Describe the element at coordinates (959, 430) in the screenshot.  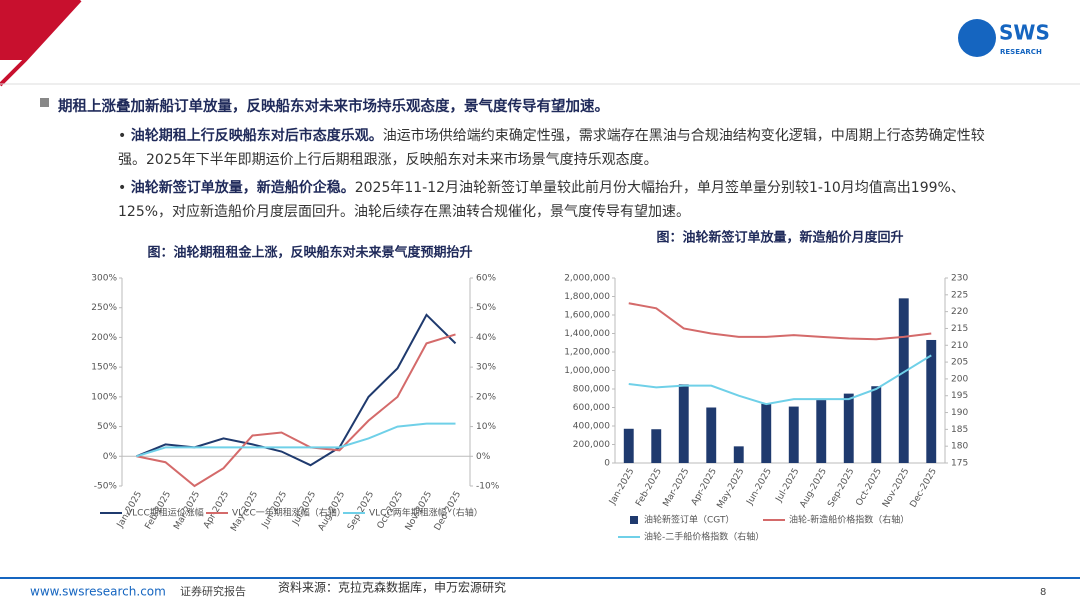
I see `y2-tick-label: 185` at that location.